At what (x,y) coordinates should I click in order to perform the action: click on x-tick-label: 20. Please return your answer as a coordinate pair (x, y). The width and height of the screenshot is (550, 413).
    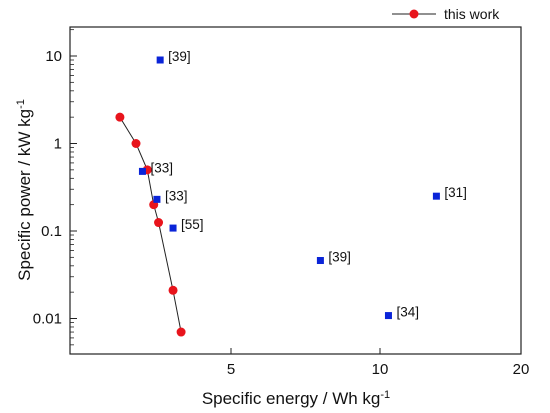
    Looking at the image, I should click on (521, 369).